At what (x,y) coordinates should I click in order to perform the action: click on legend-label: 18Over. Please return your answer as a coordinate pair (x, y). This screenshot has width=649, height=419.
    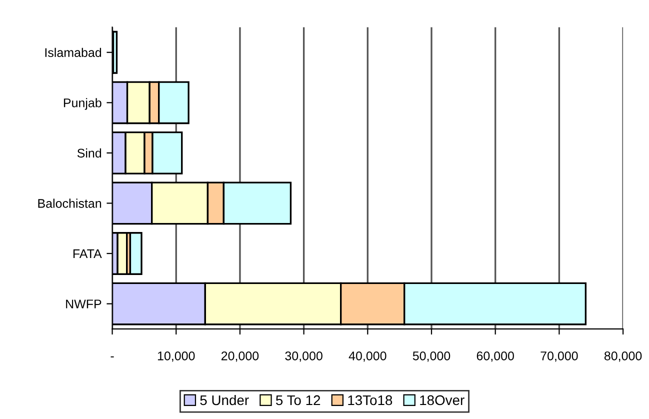
    Looking at the image, I should click on (442, 400).